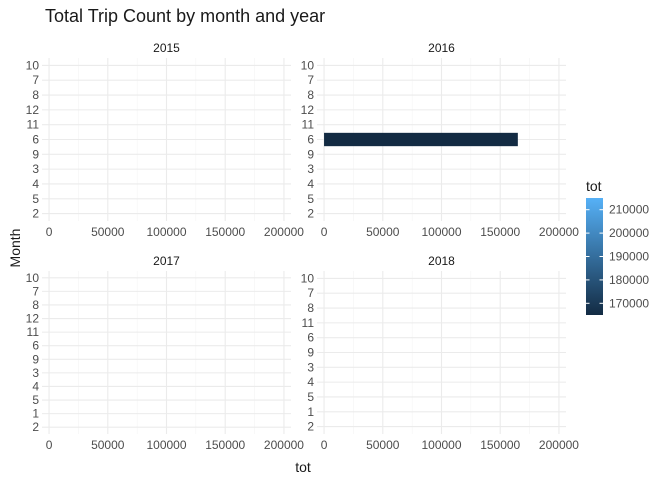 The width and height of the screenshot is (672, 480). I want to click on legend-tick-label: 200000, so click(629, 233).